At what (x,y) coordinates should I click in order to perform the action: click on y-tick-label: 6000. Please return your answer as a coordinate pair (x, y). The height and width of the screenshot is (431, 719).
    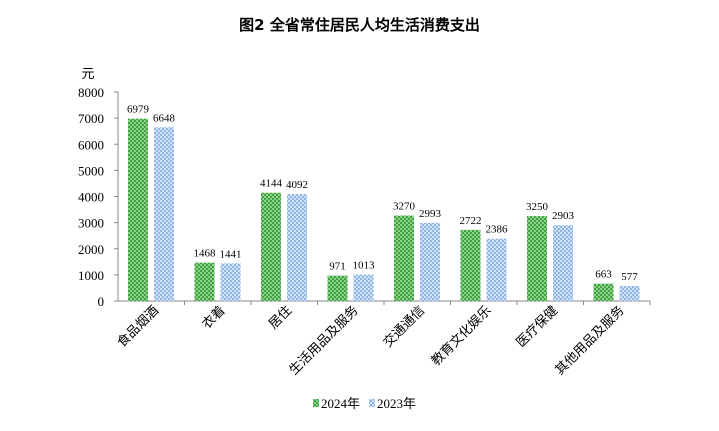
    Looking at the image, I should click on (91, 144).